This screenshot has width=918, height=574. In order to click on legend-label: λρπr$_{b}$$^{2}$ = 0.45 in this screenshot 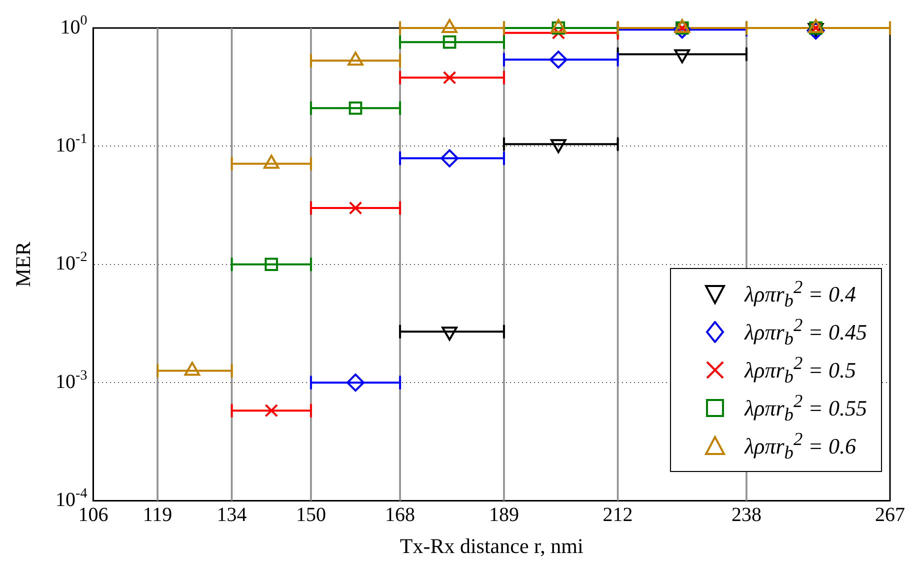, I will do `click(805, 332)`.